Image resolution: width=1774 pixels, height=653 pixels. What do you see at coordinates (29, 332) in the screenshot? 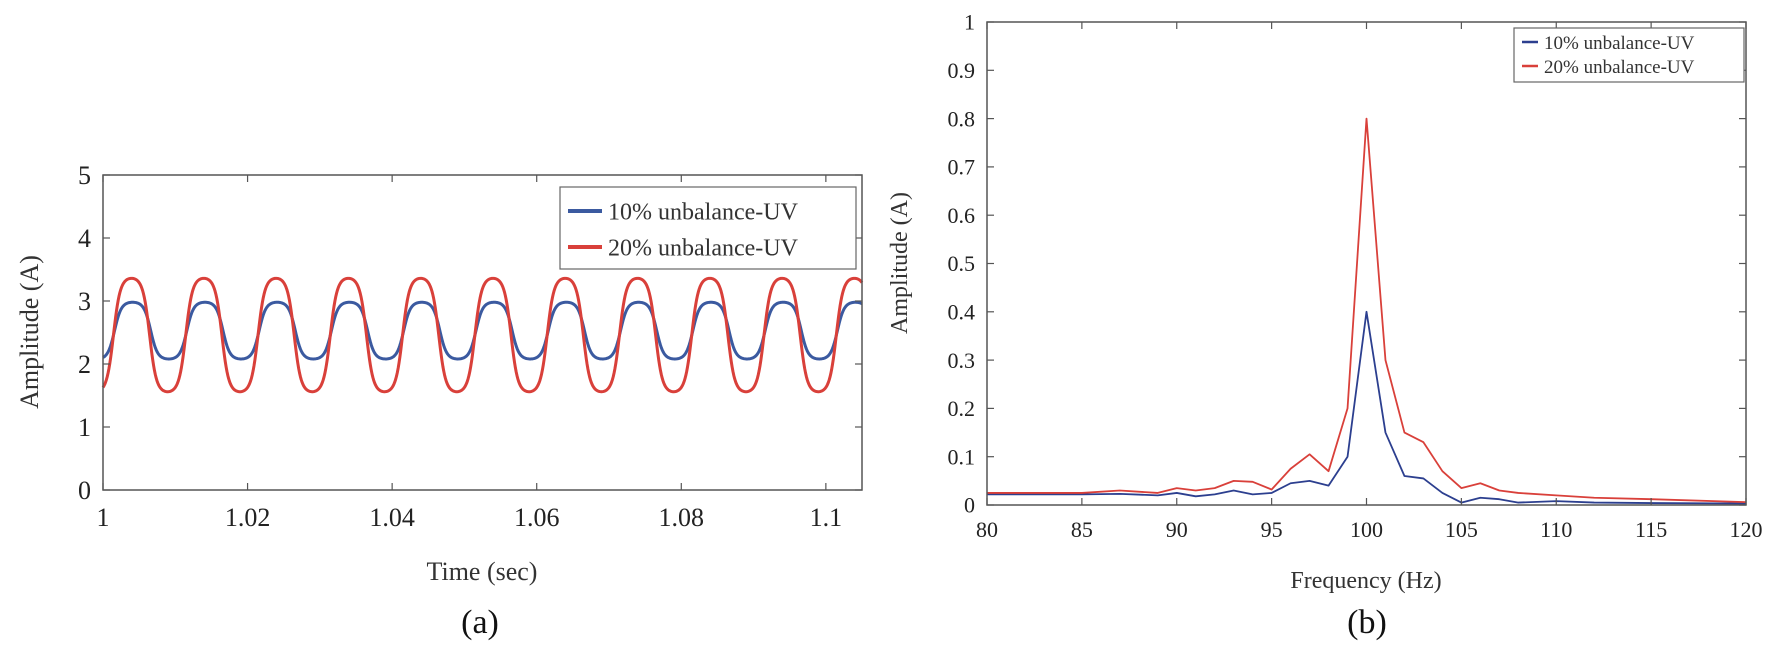
I see `chart-a-ylabel: Amplitude (A)` at bounding box center [29, 332].